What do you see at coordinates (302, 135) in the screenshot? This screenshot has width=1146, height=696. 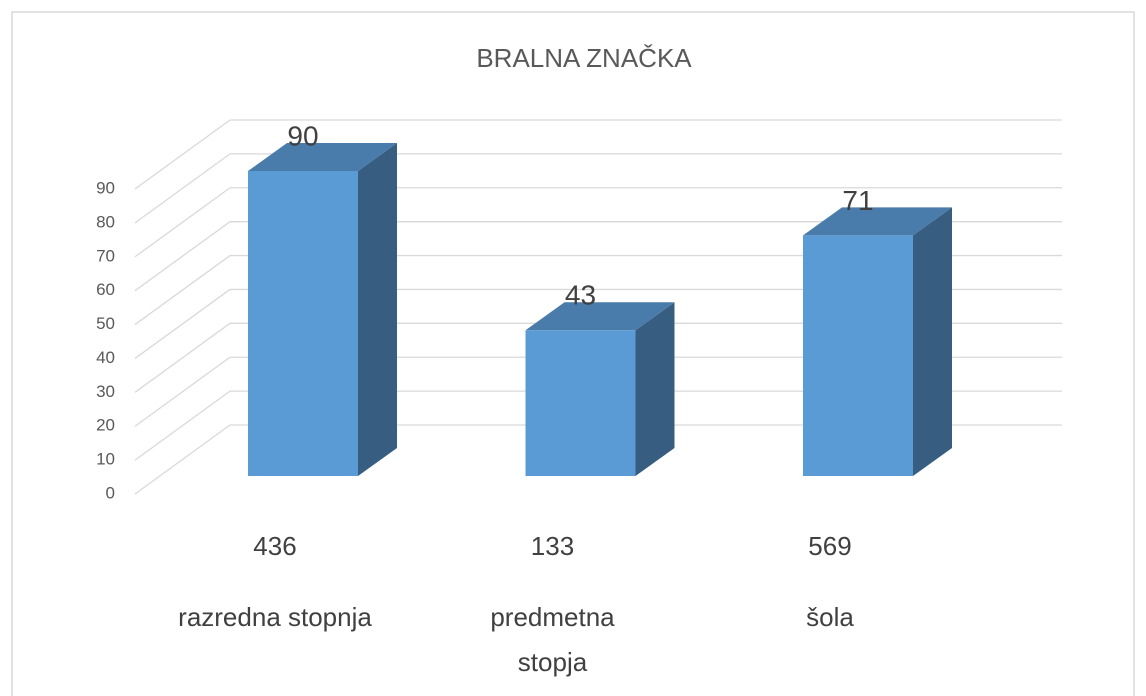 I see `data-label: 90` at bounding box center [302, 135].